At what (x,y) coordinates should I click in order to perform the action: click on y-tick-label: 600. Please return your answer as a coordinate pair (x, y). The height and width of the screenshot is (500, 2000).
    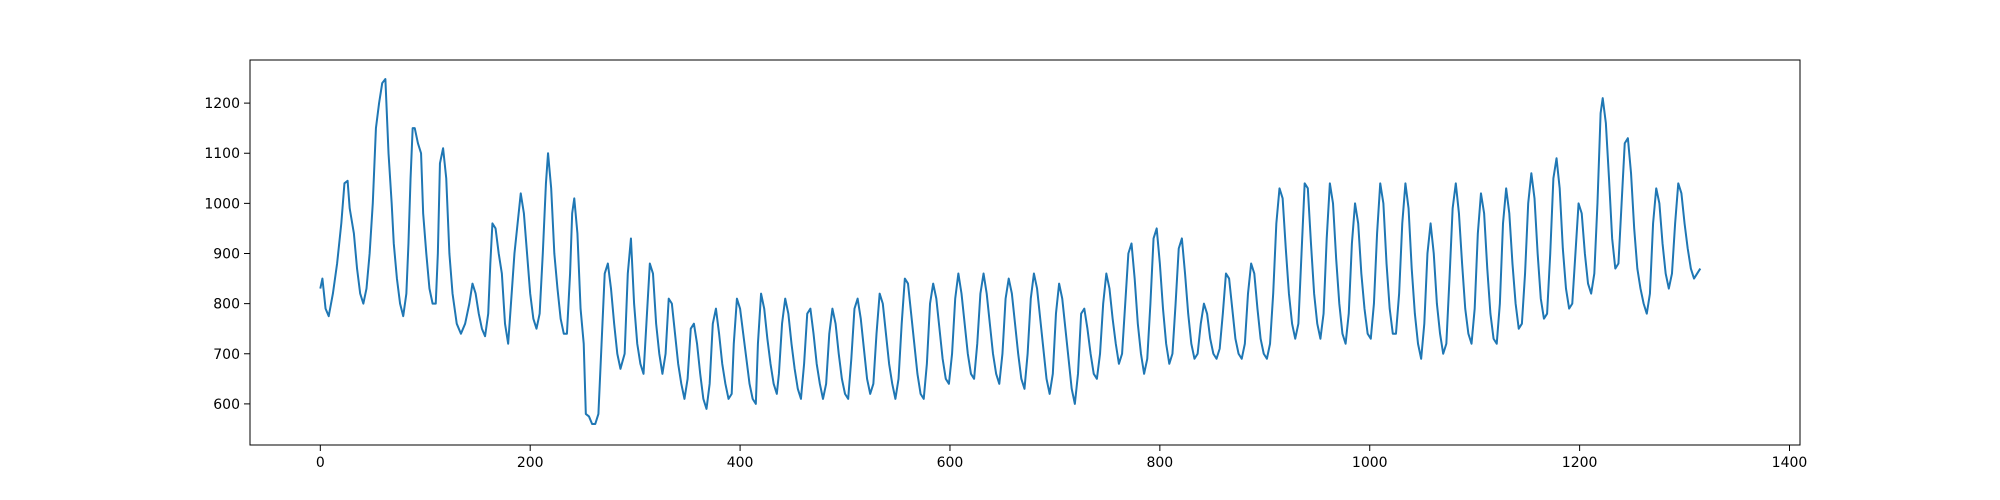
    Looking at the image, I should click on (226, 405).